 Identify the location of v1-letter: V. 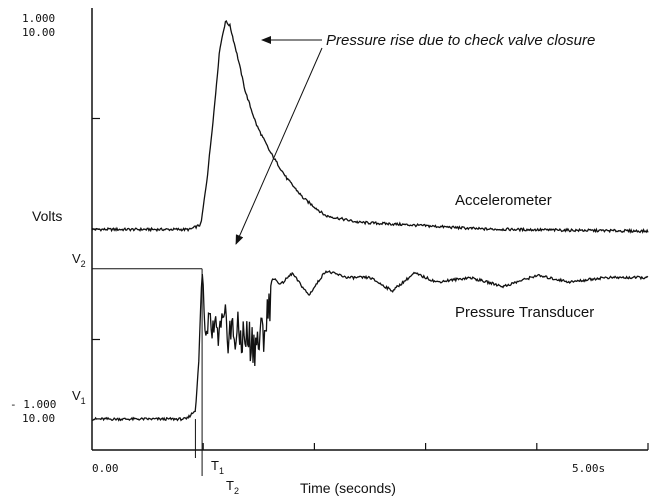
(76, 395).